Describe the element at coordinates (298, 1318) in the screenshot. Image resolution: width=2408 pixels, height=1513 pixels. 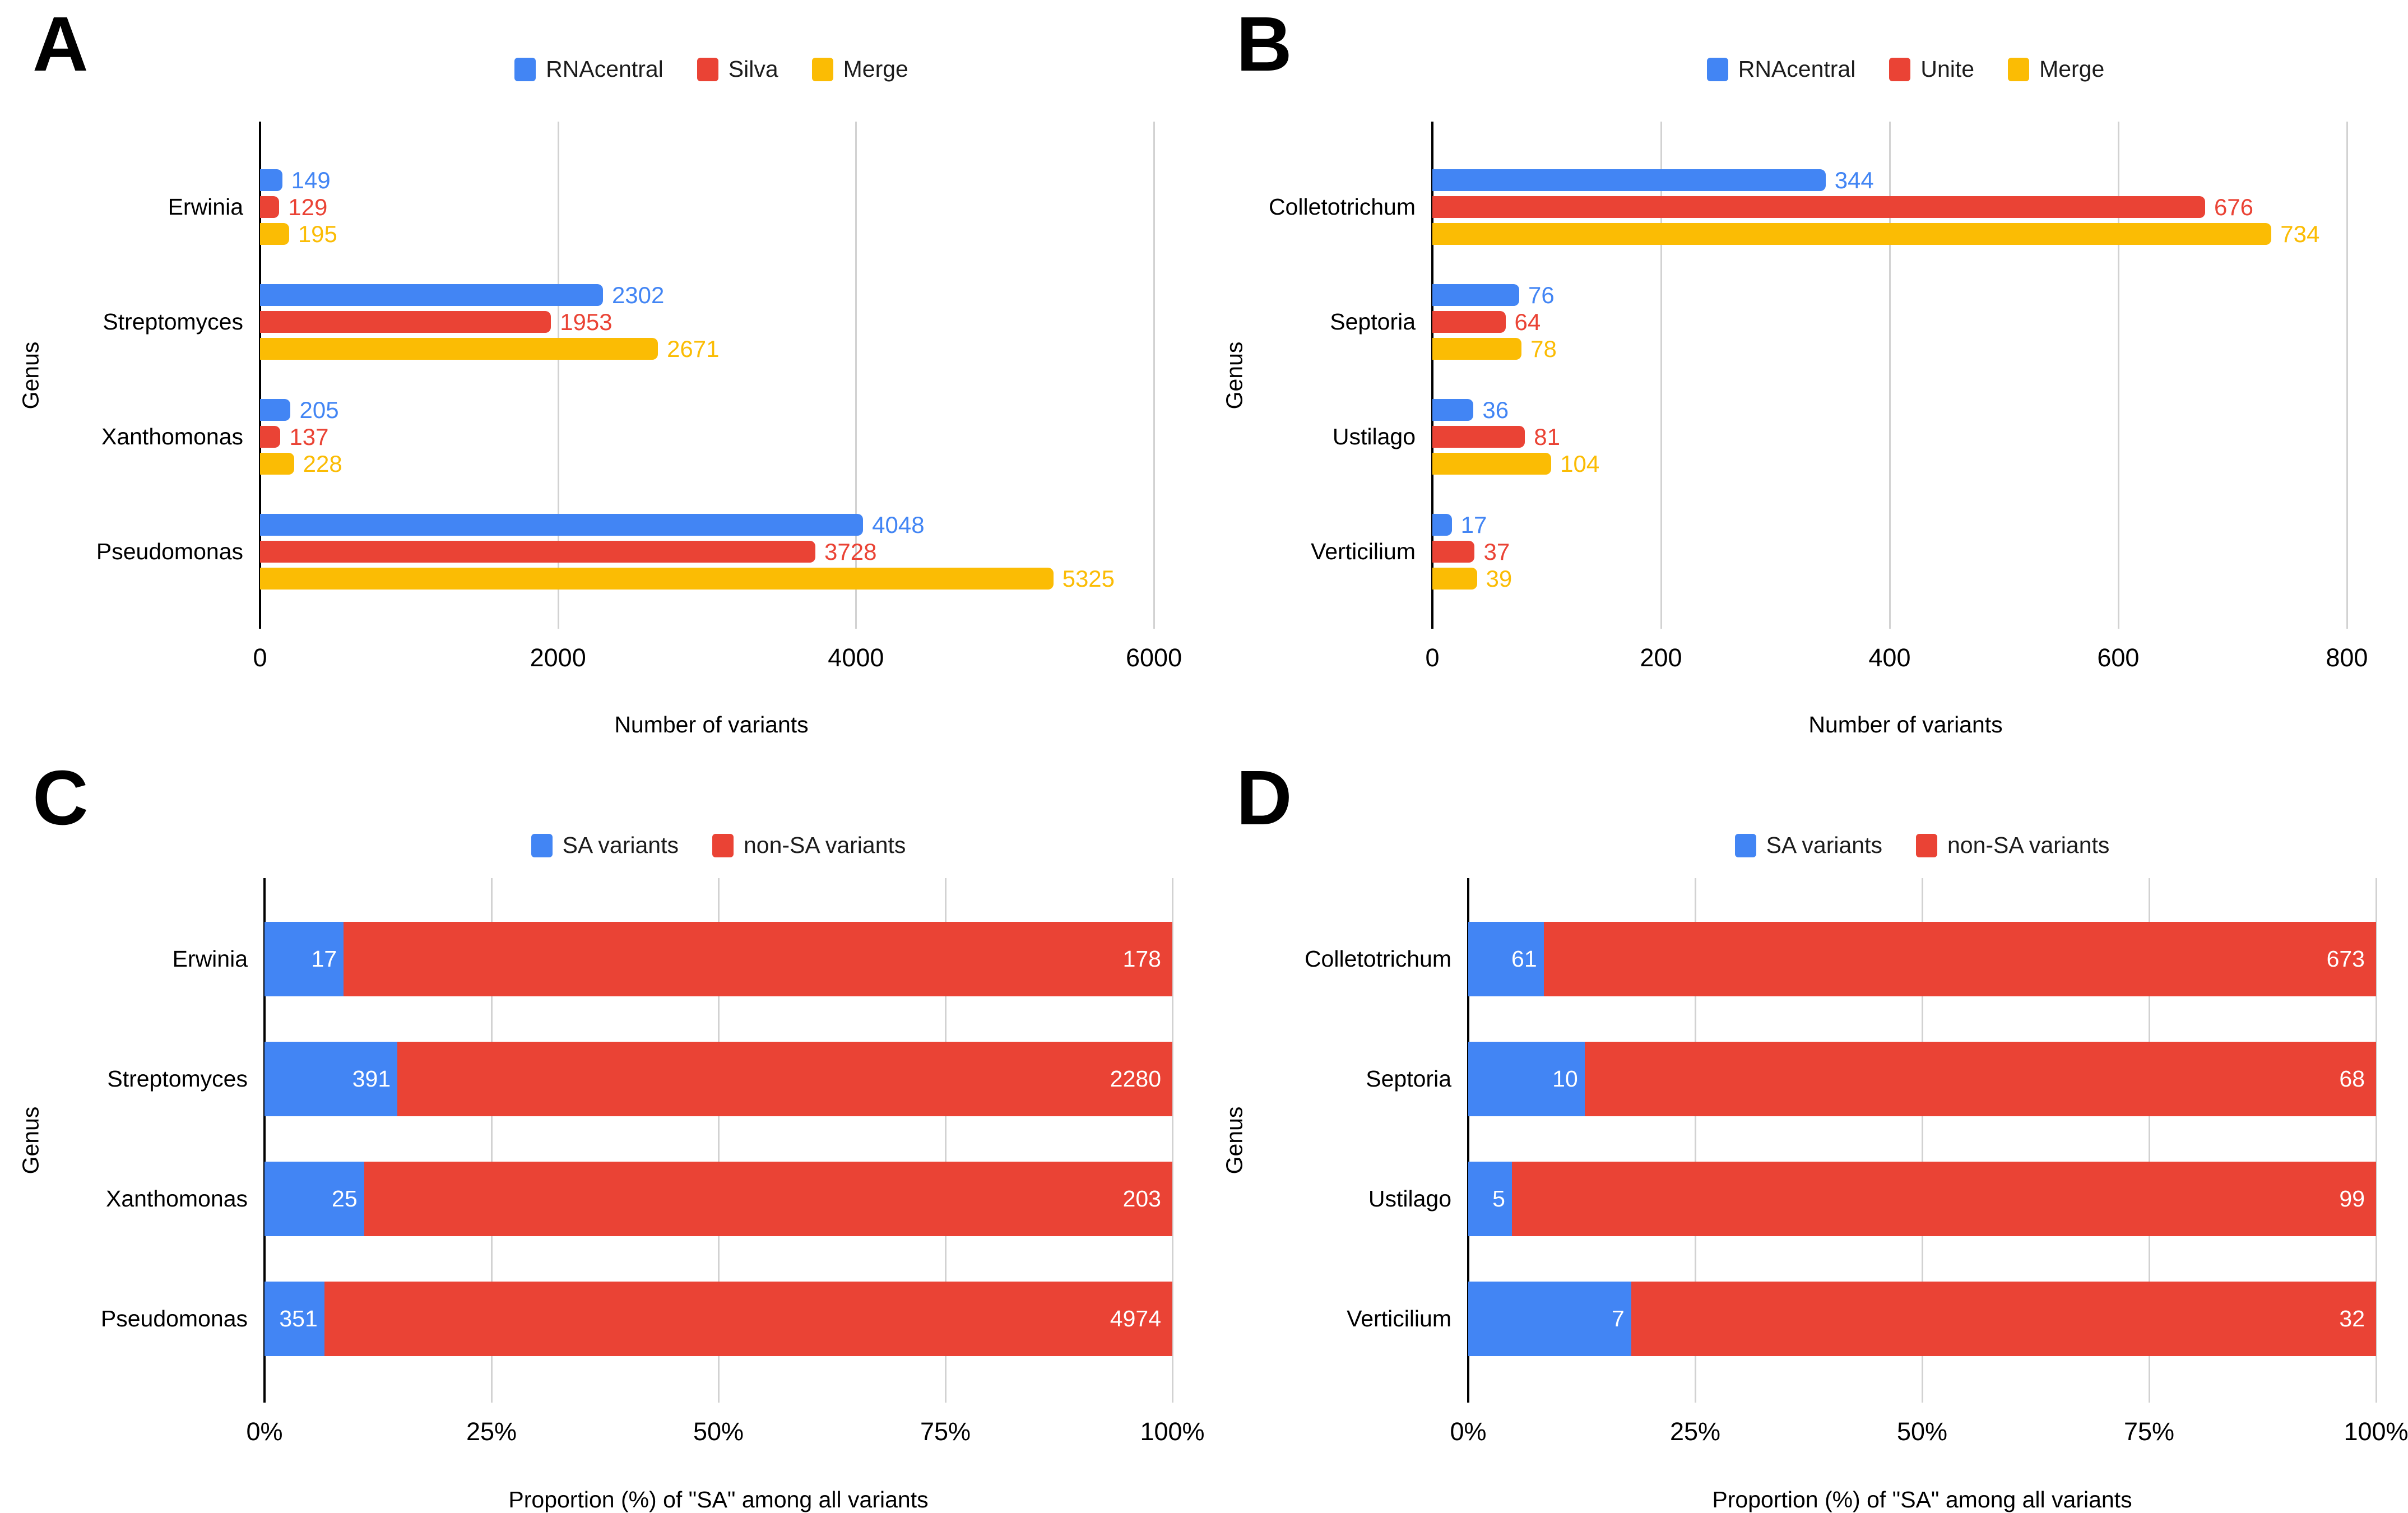
I see `value-label-pseudomonas-sa: 351` at that location.